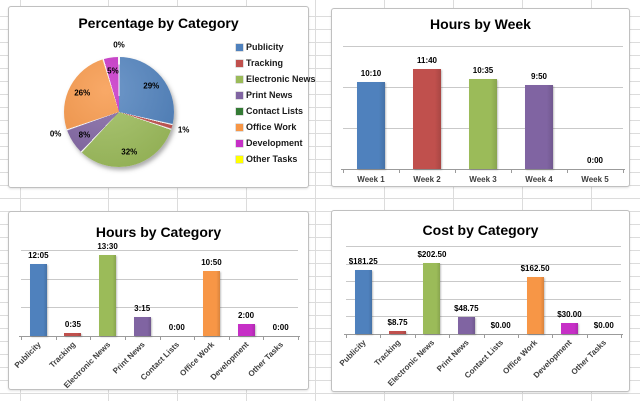  I want to click on data-label-week-1: 10:10, so click(371, 73).